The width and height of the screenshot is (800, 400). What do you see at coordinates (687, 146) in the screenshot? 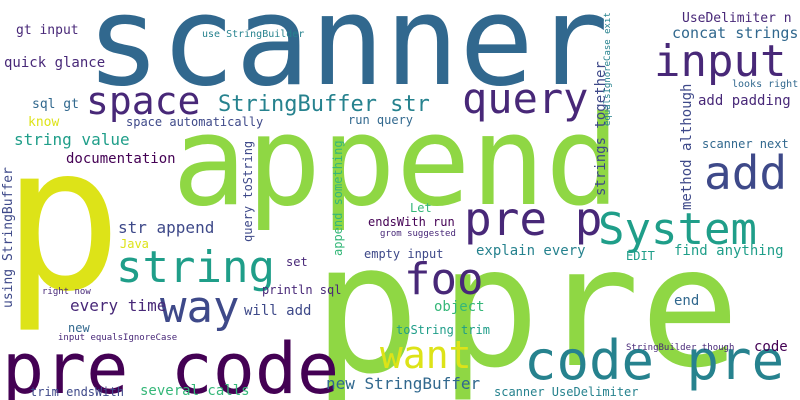
I see `word-method-although: method although` at bounding box center [687, 146].